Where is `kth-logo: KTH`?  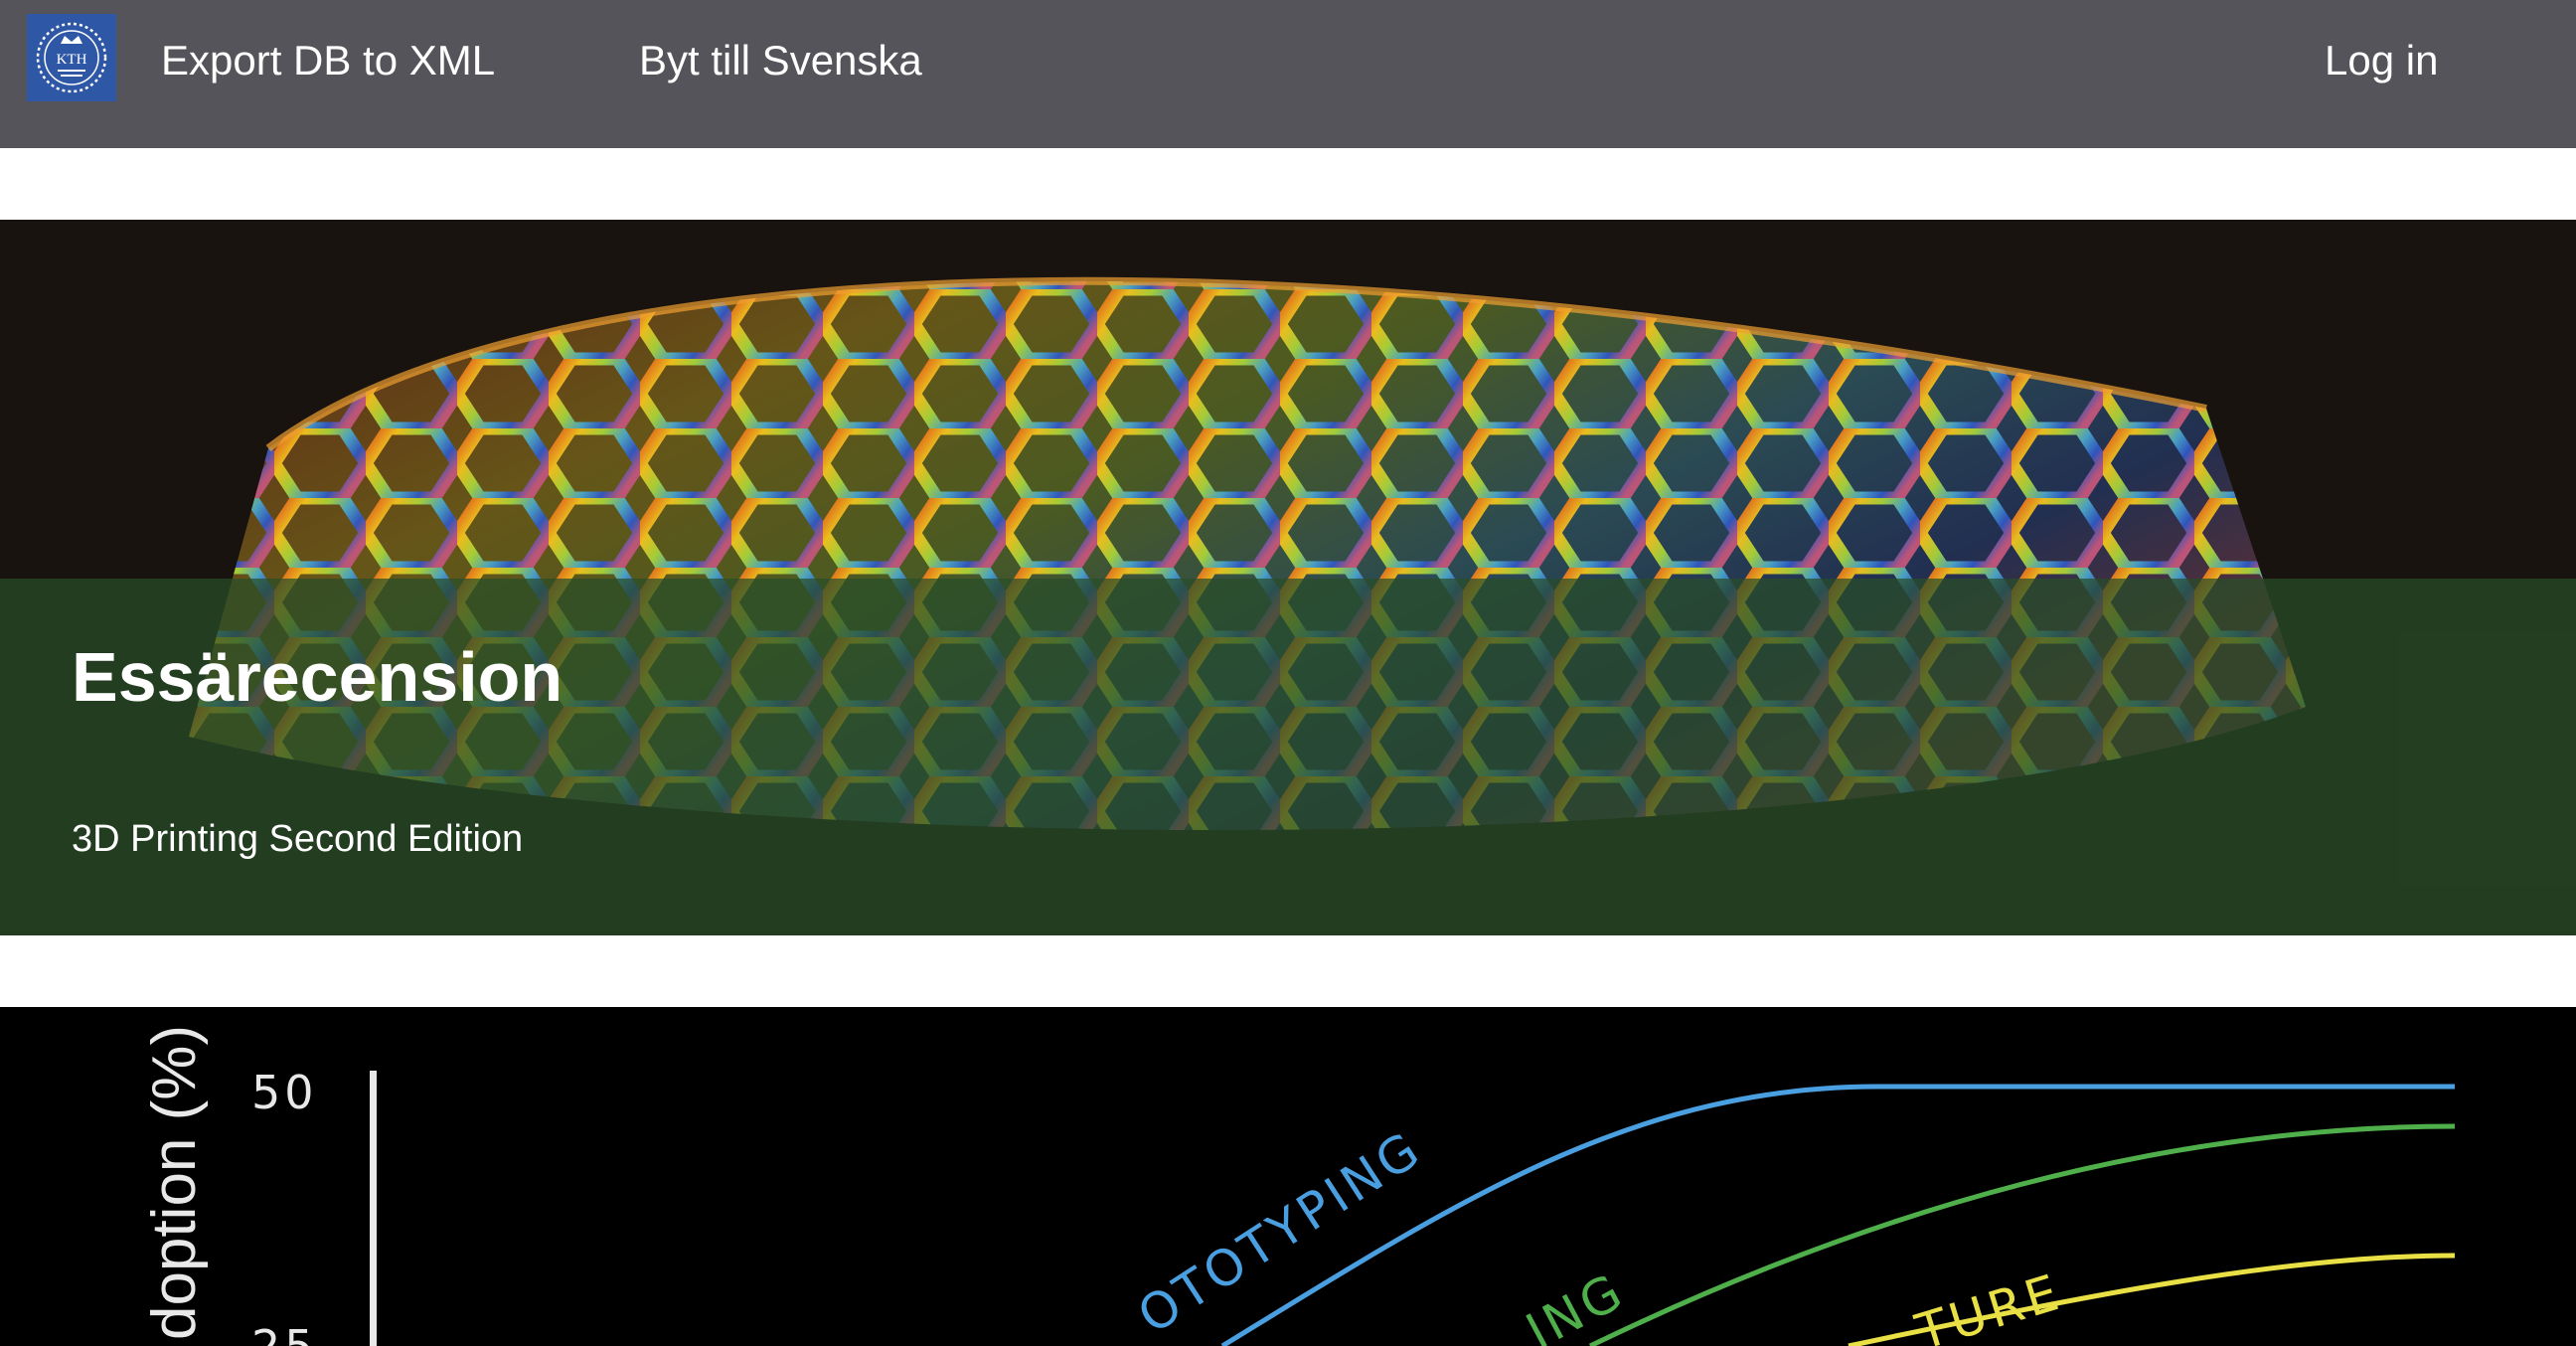 kth-logo: KTH is located at coordinates (71, 57).